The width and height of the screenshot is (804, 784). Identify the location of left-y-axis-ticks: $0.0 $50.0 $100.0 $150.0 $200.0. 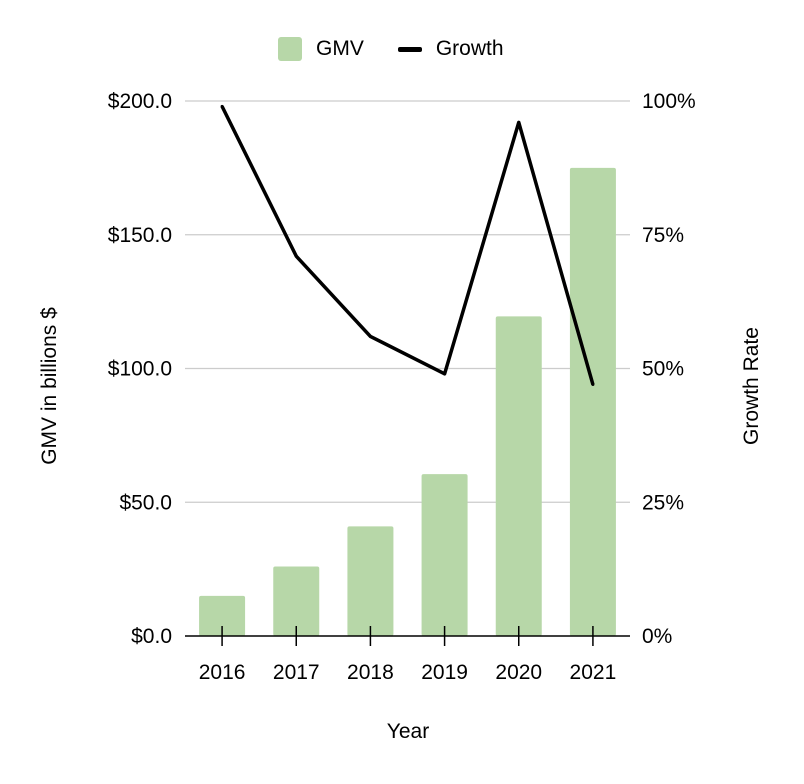
(140, 369).